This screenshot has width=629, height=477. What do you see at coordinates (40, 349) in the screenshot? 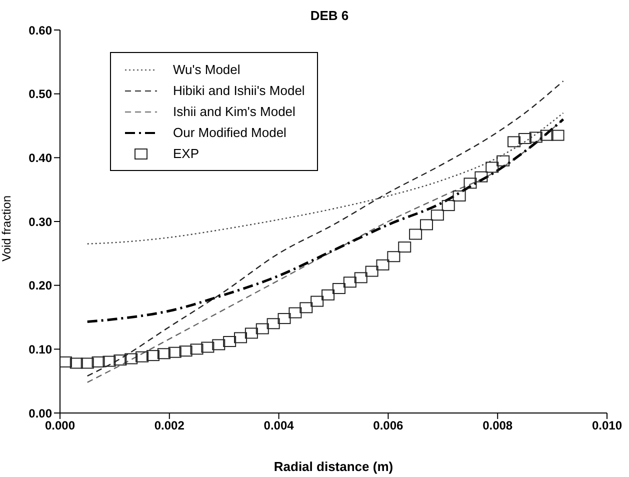
I see `y-tick-label: 0.10` at bounding box center [40, 349].